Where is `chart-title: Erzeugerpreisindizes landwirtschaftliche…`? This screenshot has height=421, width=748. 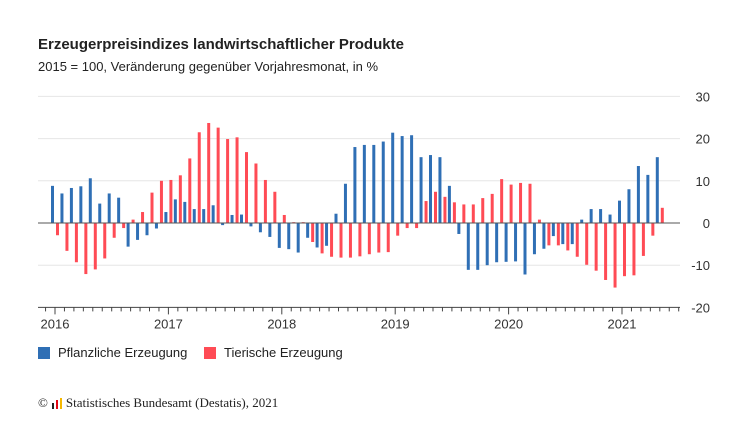
chart-title: Erzeugerpreisindizes landwirtschaftliche… is located at coordinates (221, 44).